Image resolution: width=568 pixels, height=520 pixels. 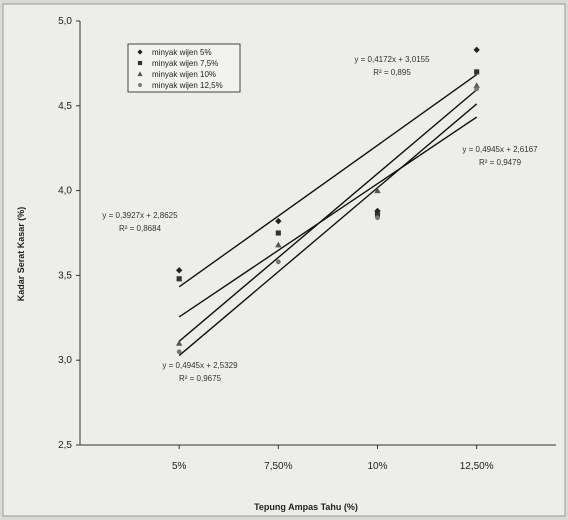 What do you see at coordinates (65, 275) in the screenshot?
I see `y-tick-label: 3,5` at bounding box center [65, 275].